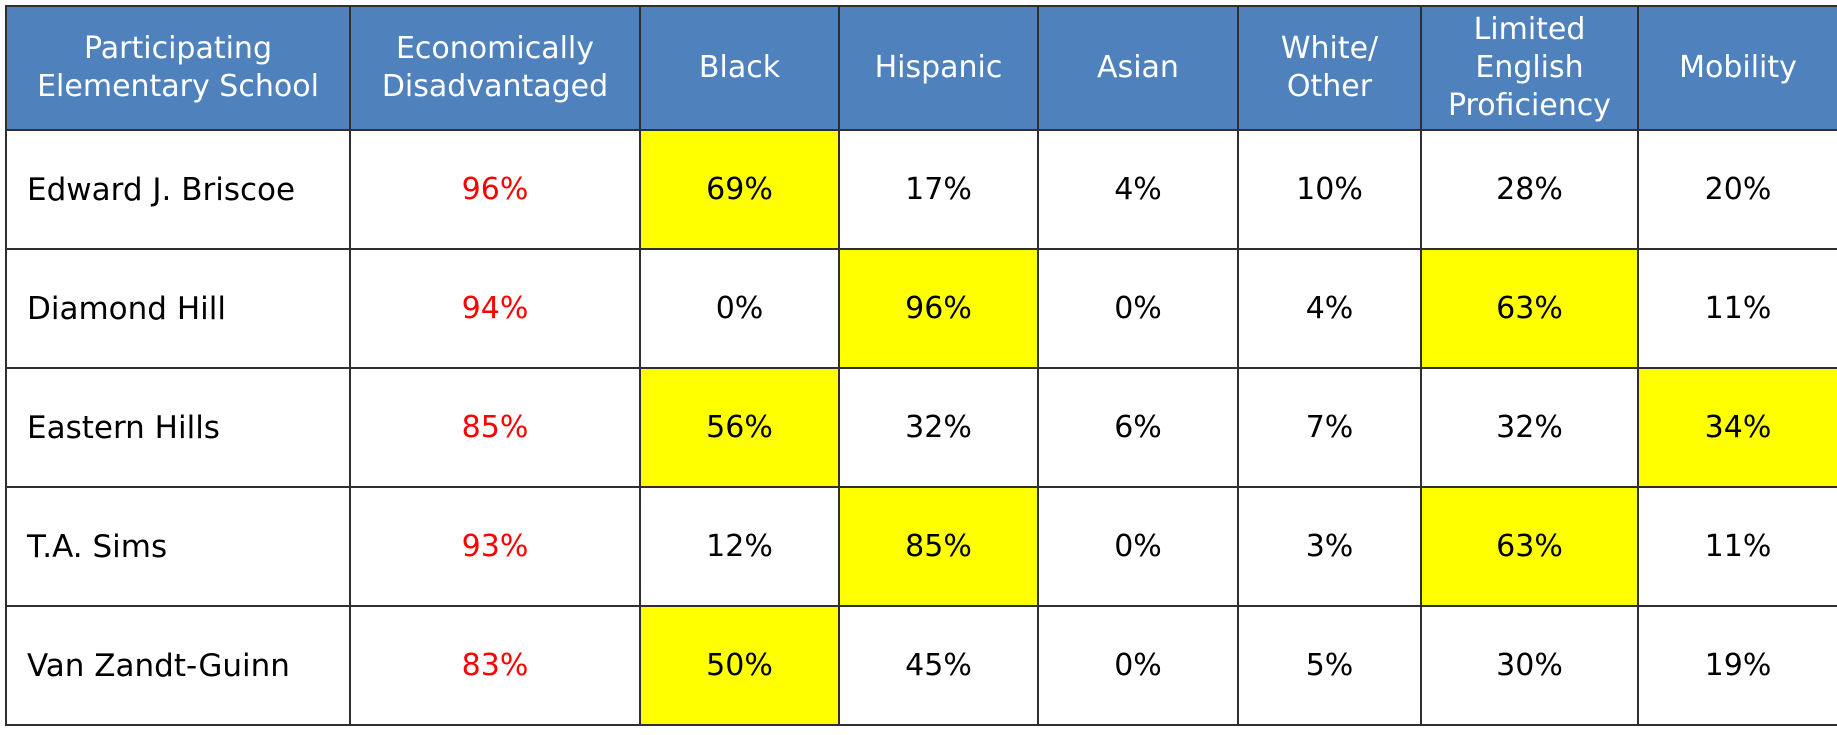 The image size is (1837, 735). I want to click on cell-white-other: 3%, so click(1329, 546).